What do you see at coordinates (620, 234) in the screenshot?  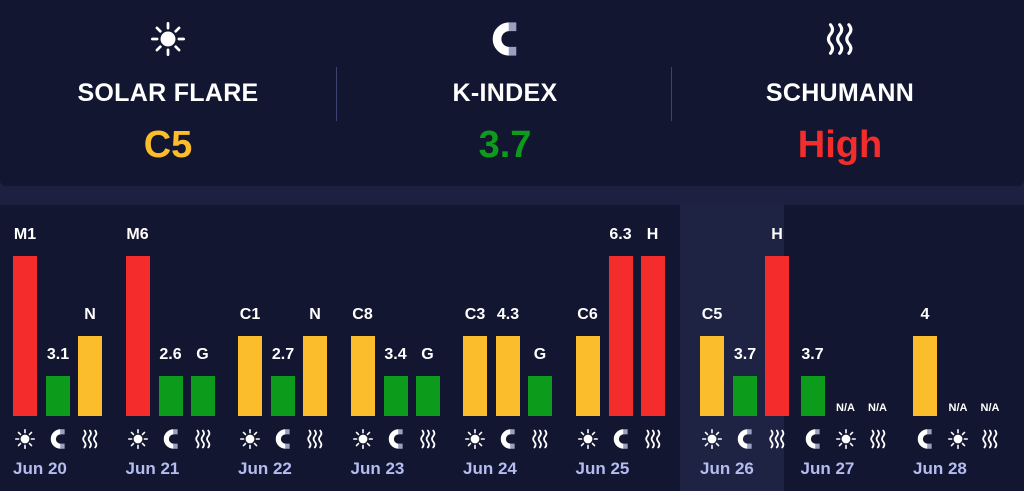 I see `kindex-value-label: 6.3` at bounding box center [620, 234].